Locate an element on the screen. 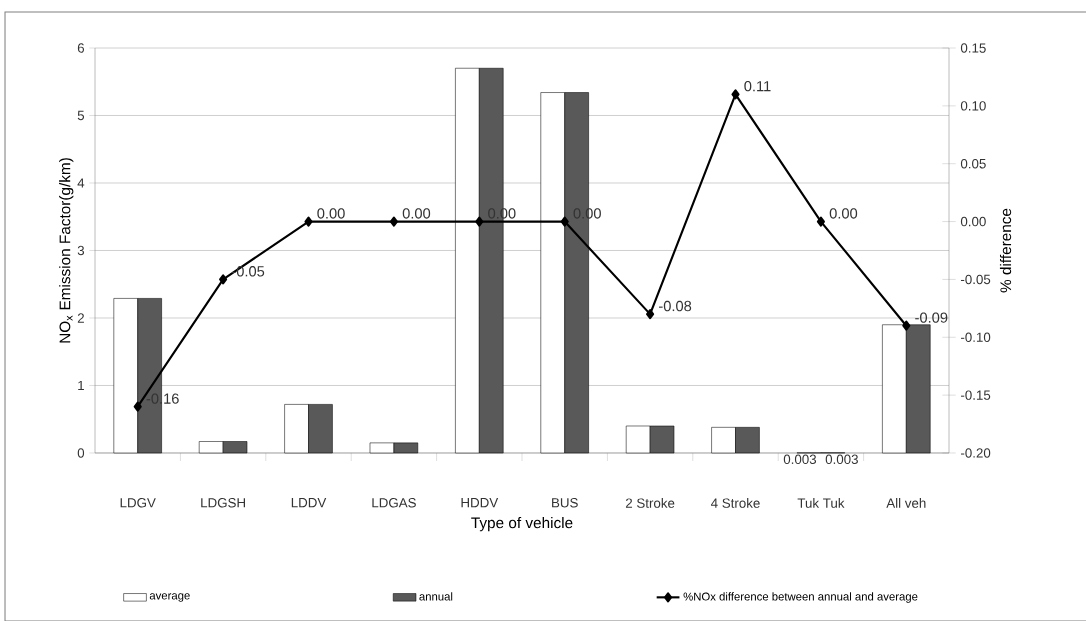 The width and height of the screenshot is (1086, 621). y-tick-label: 3 is located at coordinates (81, 250).